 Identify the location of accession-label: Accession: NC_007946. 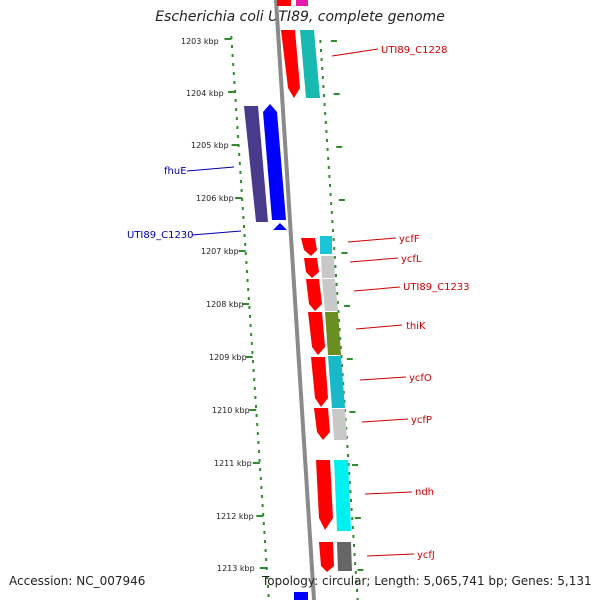
(77, 581).